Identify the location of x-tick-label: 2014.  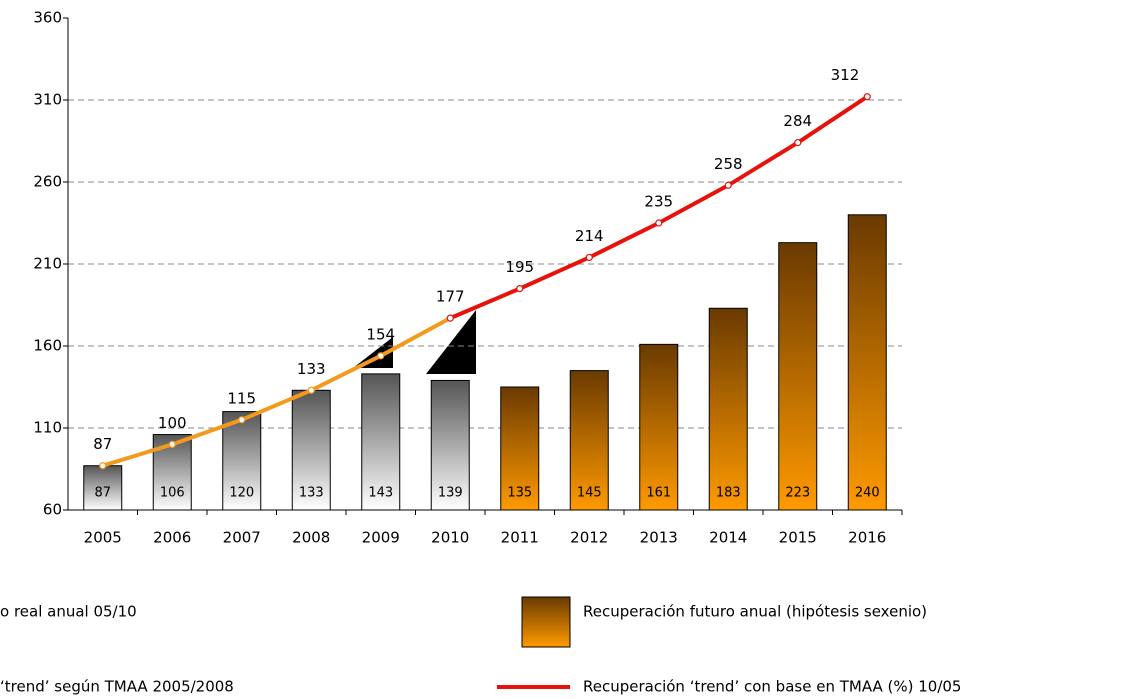
(728, 538).